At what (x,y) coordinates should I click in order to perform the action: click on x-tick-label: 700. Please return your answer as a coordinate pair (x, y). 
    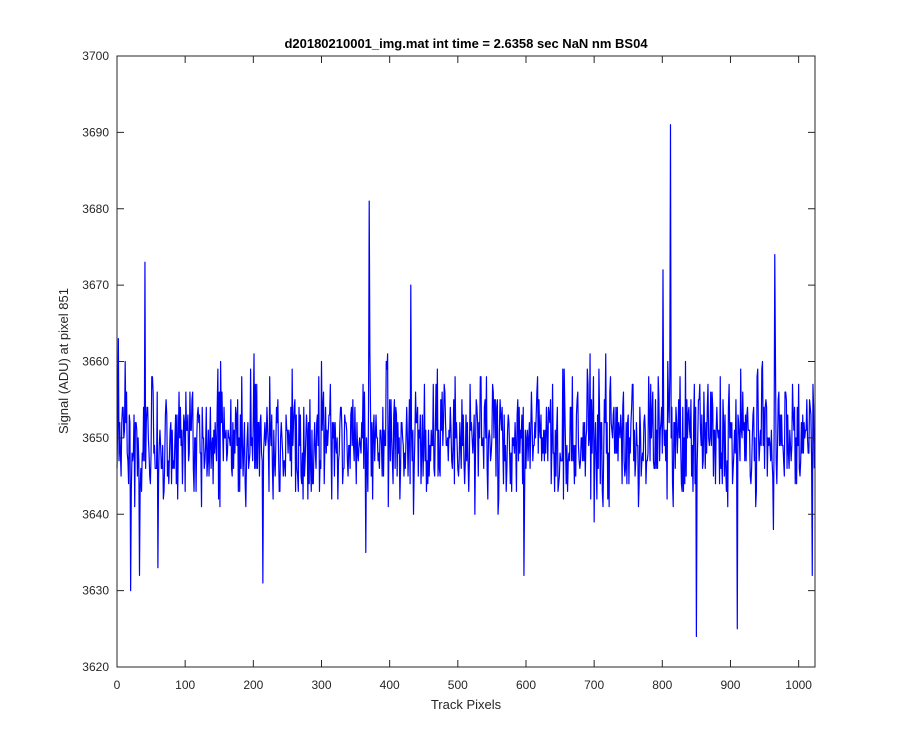
    Looking at the image, I should click on (594, 685).